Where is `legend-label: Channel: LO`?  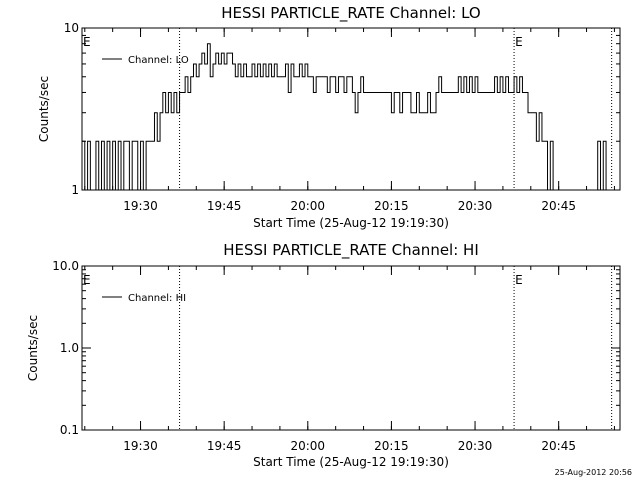
legend-label: Channel: LO is located at coordinates (158, 60).